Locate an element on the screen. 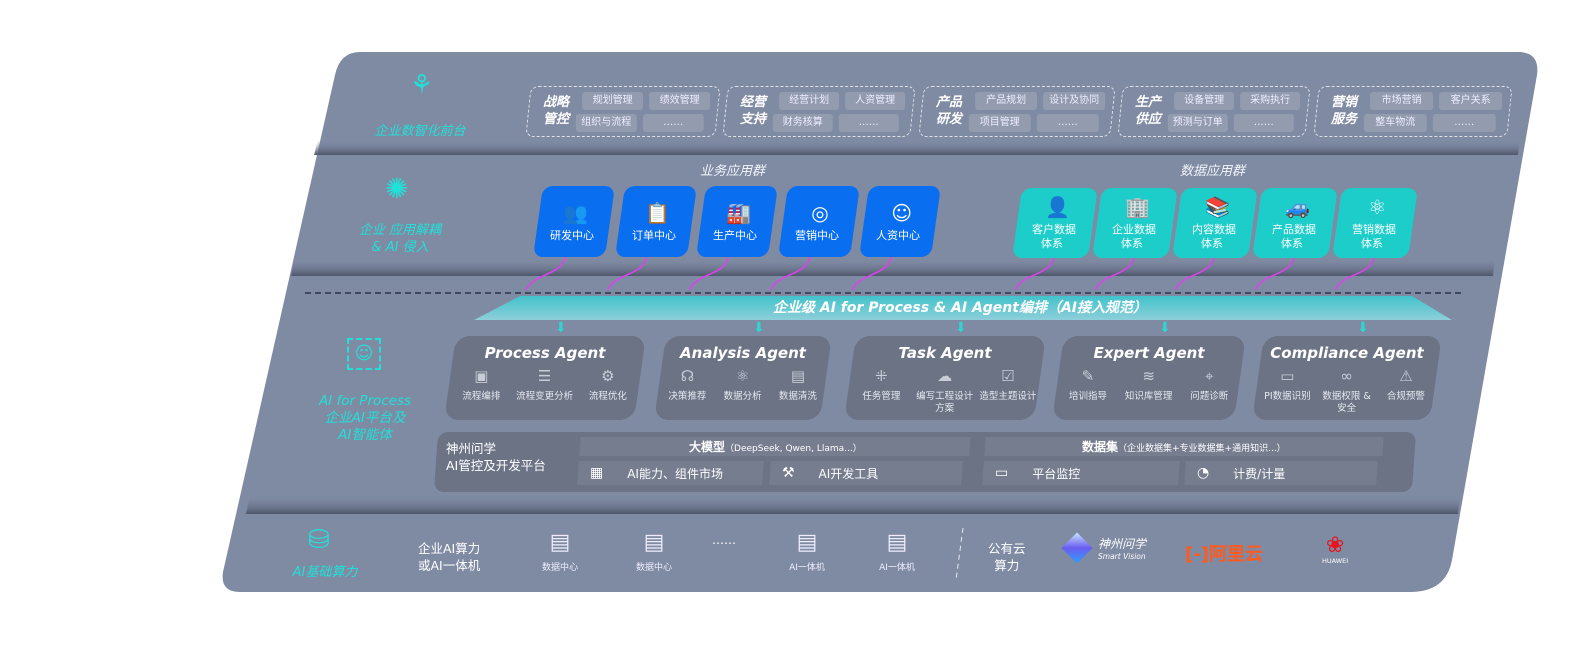 This screenshot has width=1572, height=647. agent-feature: ☰ 流程变更分析 is located at coordinates (544, 384).